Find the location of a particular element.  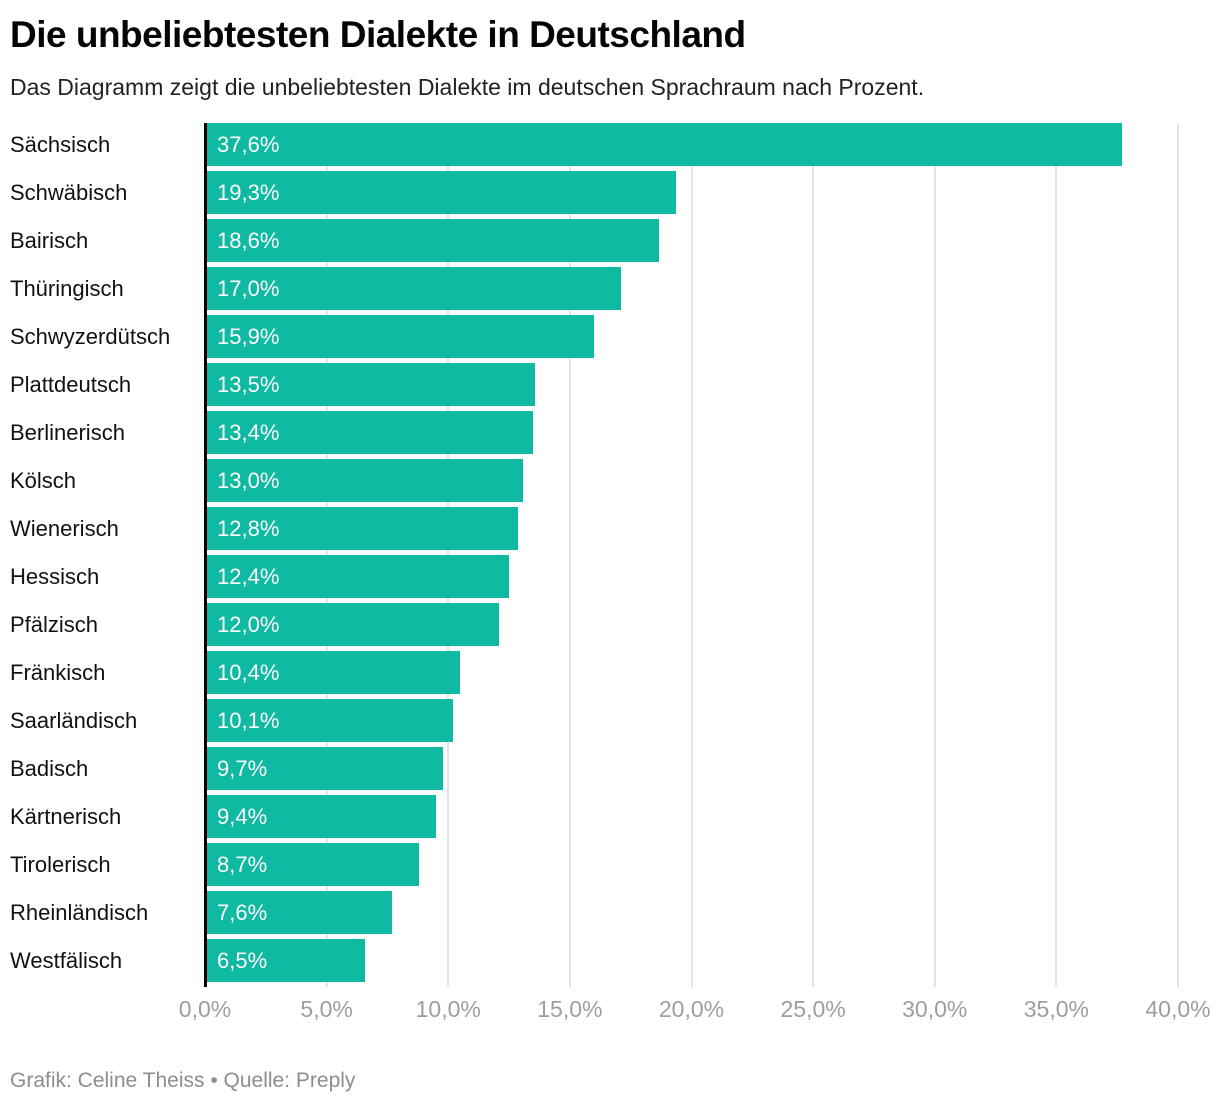

x-tick-label: 20,0% is located at coordinates (691, 1009).